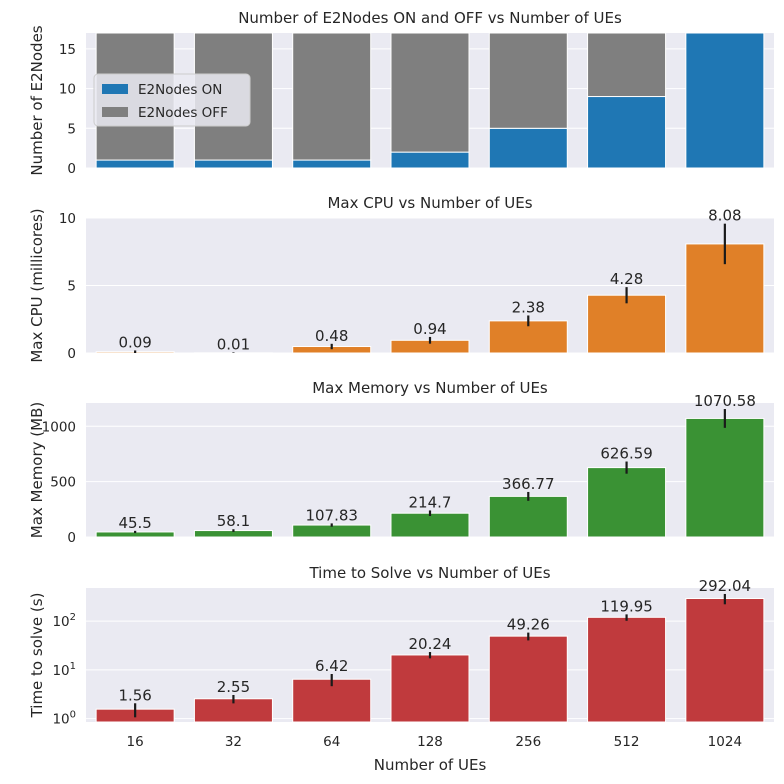 The height and width of the screenshot is (784, 784). What do you see at coordinates (331, 336) in the screenshot?
I see `data-label: 0.48` at bounding box center [331, 336].